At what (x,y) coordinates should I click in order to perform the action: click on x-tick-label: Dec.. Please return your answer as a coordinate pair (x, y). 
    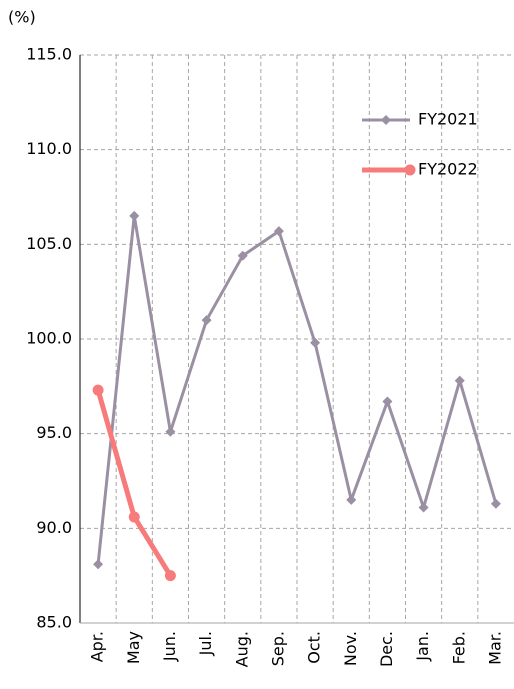
    Looking at the image, I should click on (386, 649).